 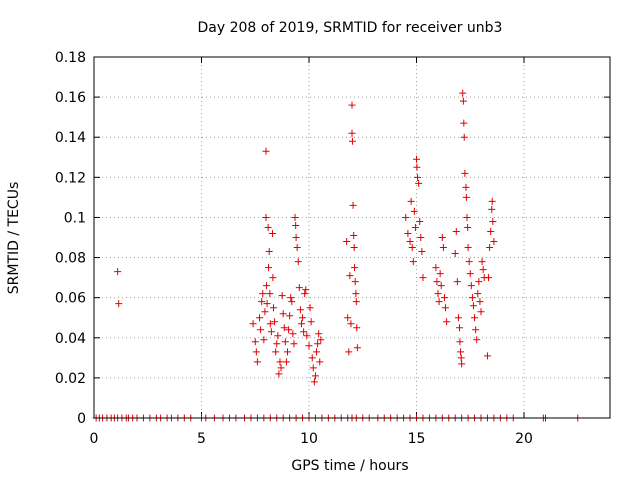 I want to click on y-tick-label: 0.16, so click(x=70, y=98).